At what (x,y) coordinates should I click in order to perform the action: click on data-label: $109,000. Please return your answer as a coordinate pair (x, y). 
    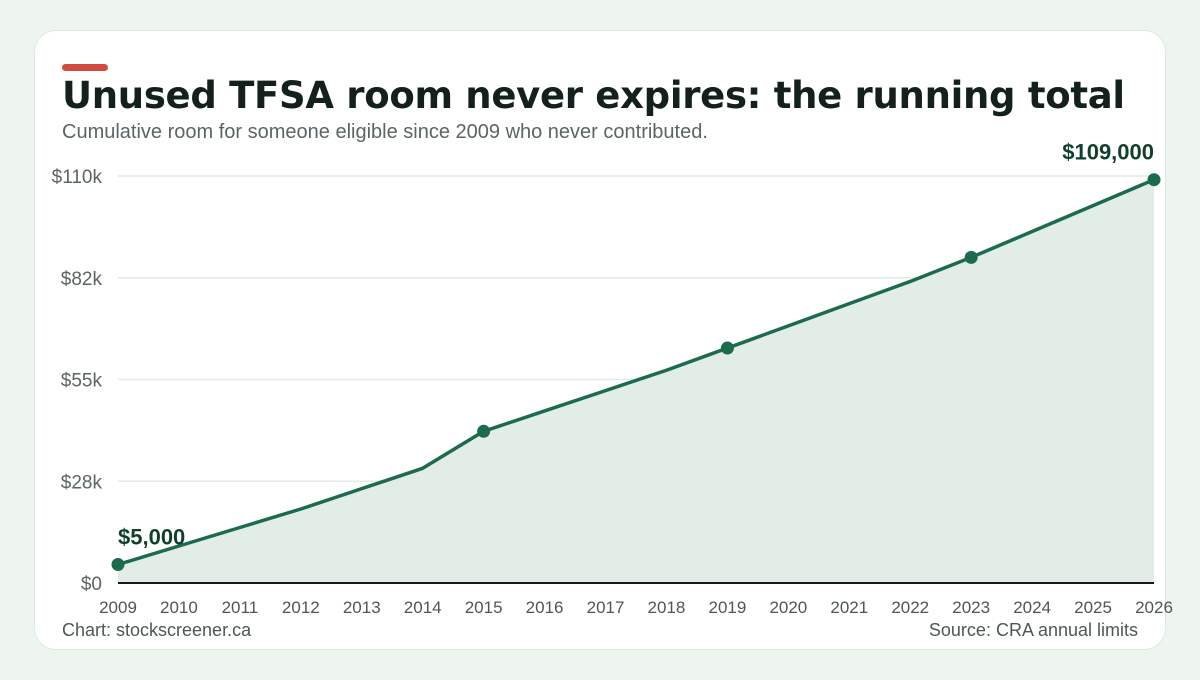
    Looking at the image, I should click on (1108, 152).